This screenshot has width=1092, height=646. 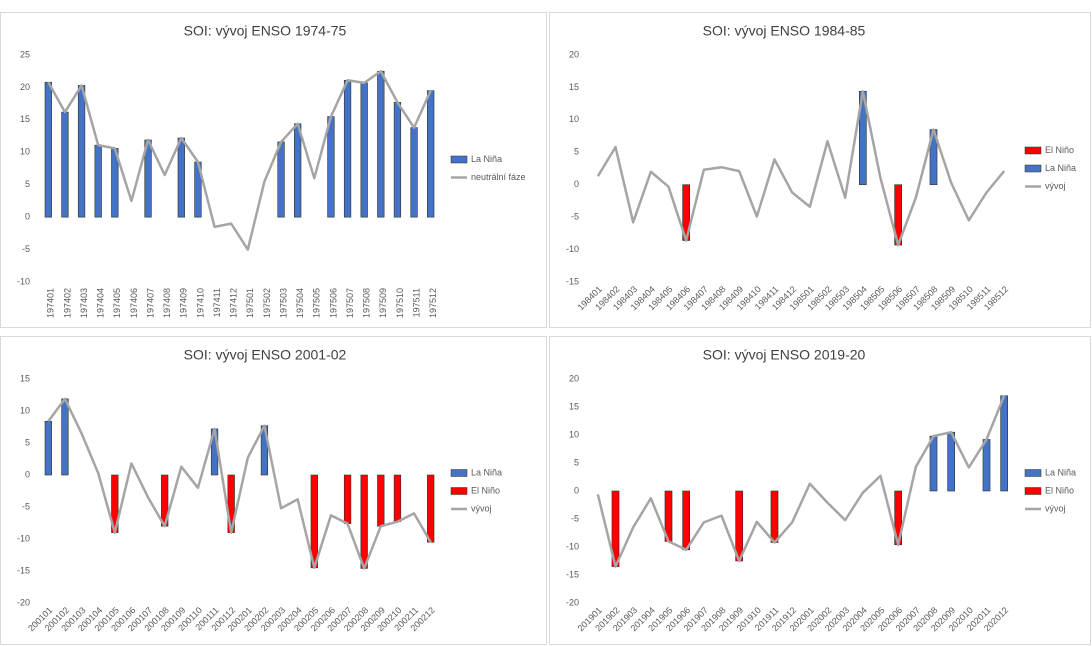 I want to click on x-tick-label: 197407, so click(x=150, y=303).